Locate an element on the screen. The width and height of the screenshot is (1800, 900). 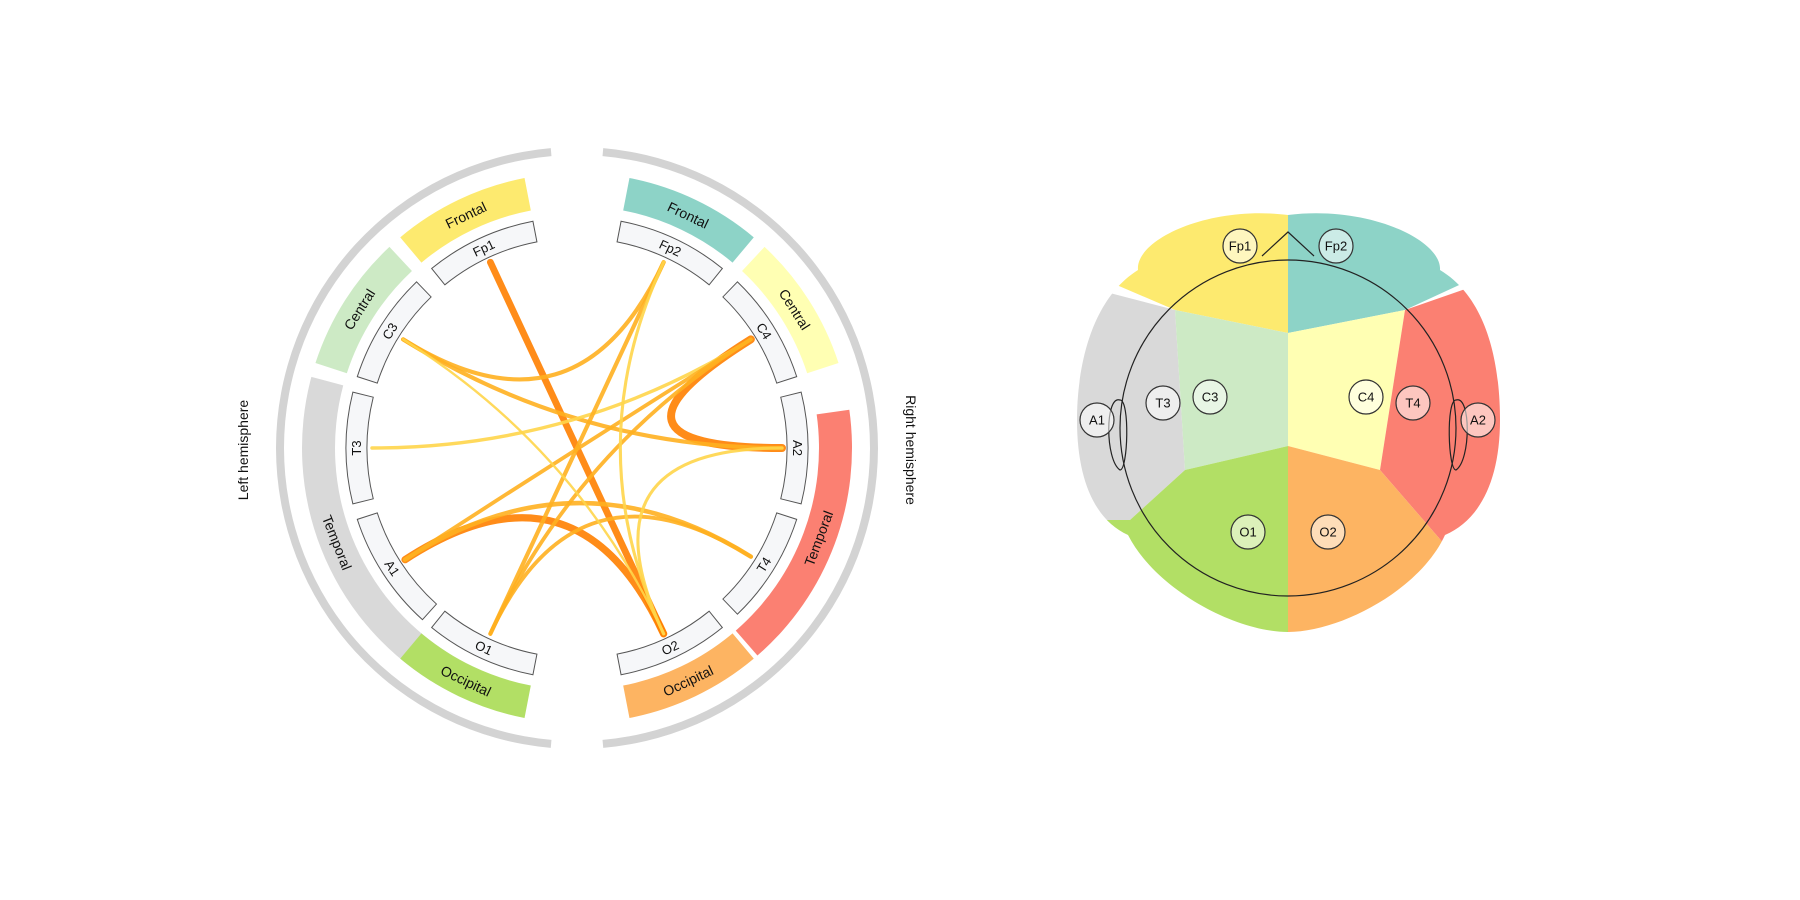
scalp-electrode-label-fp1: Fp1 is located at coordinates (1240, 246).